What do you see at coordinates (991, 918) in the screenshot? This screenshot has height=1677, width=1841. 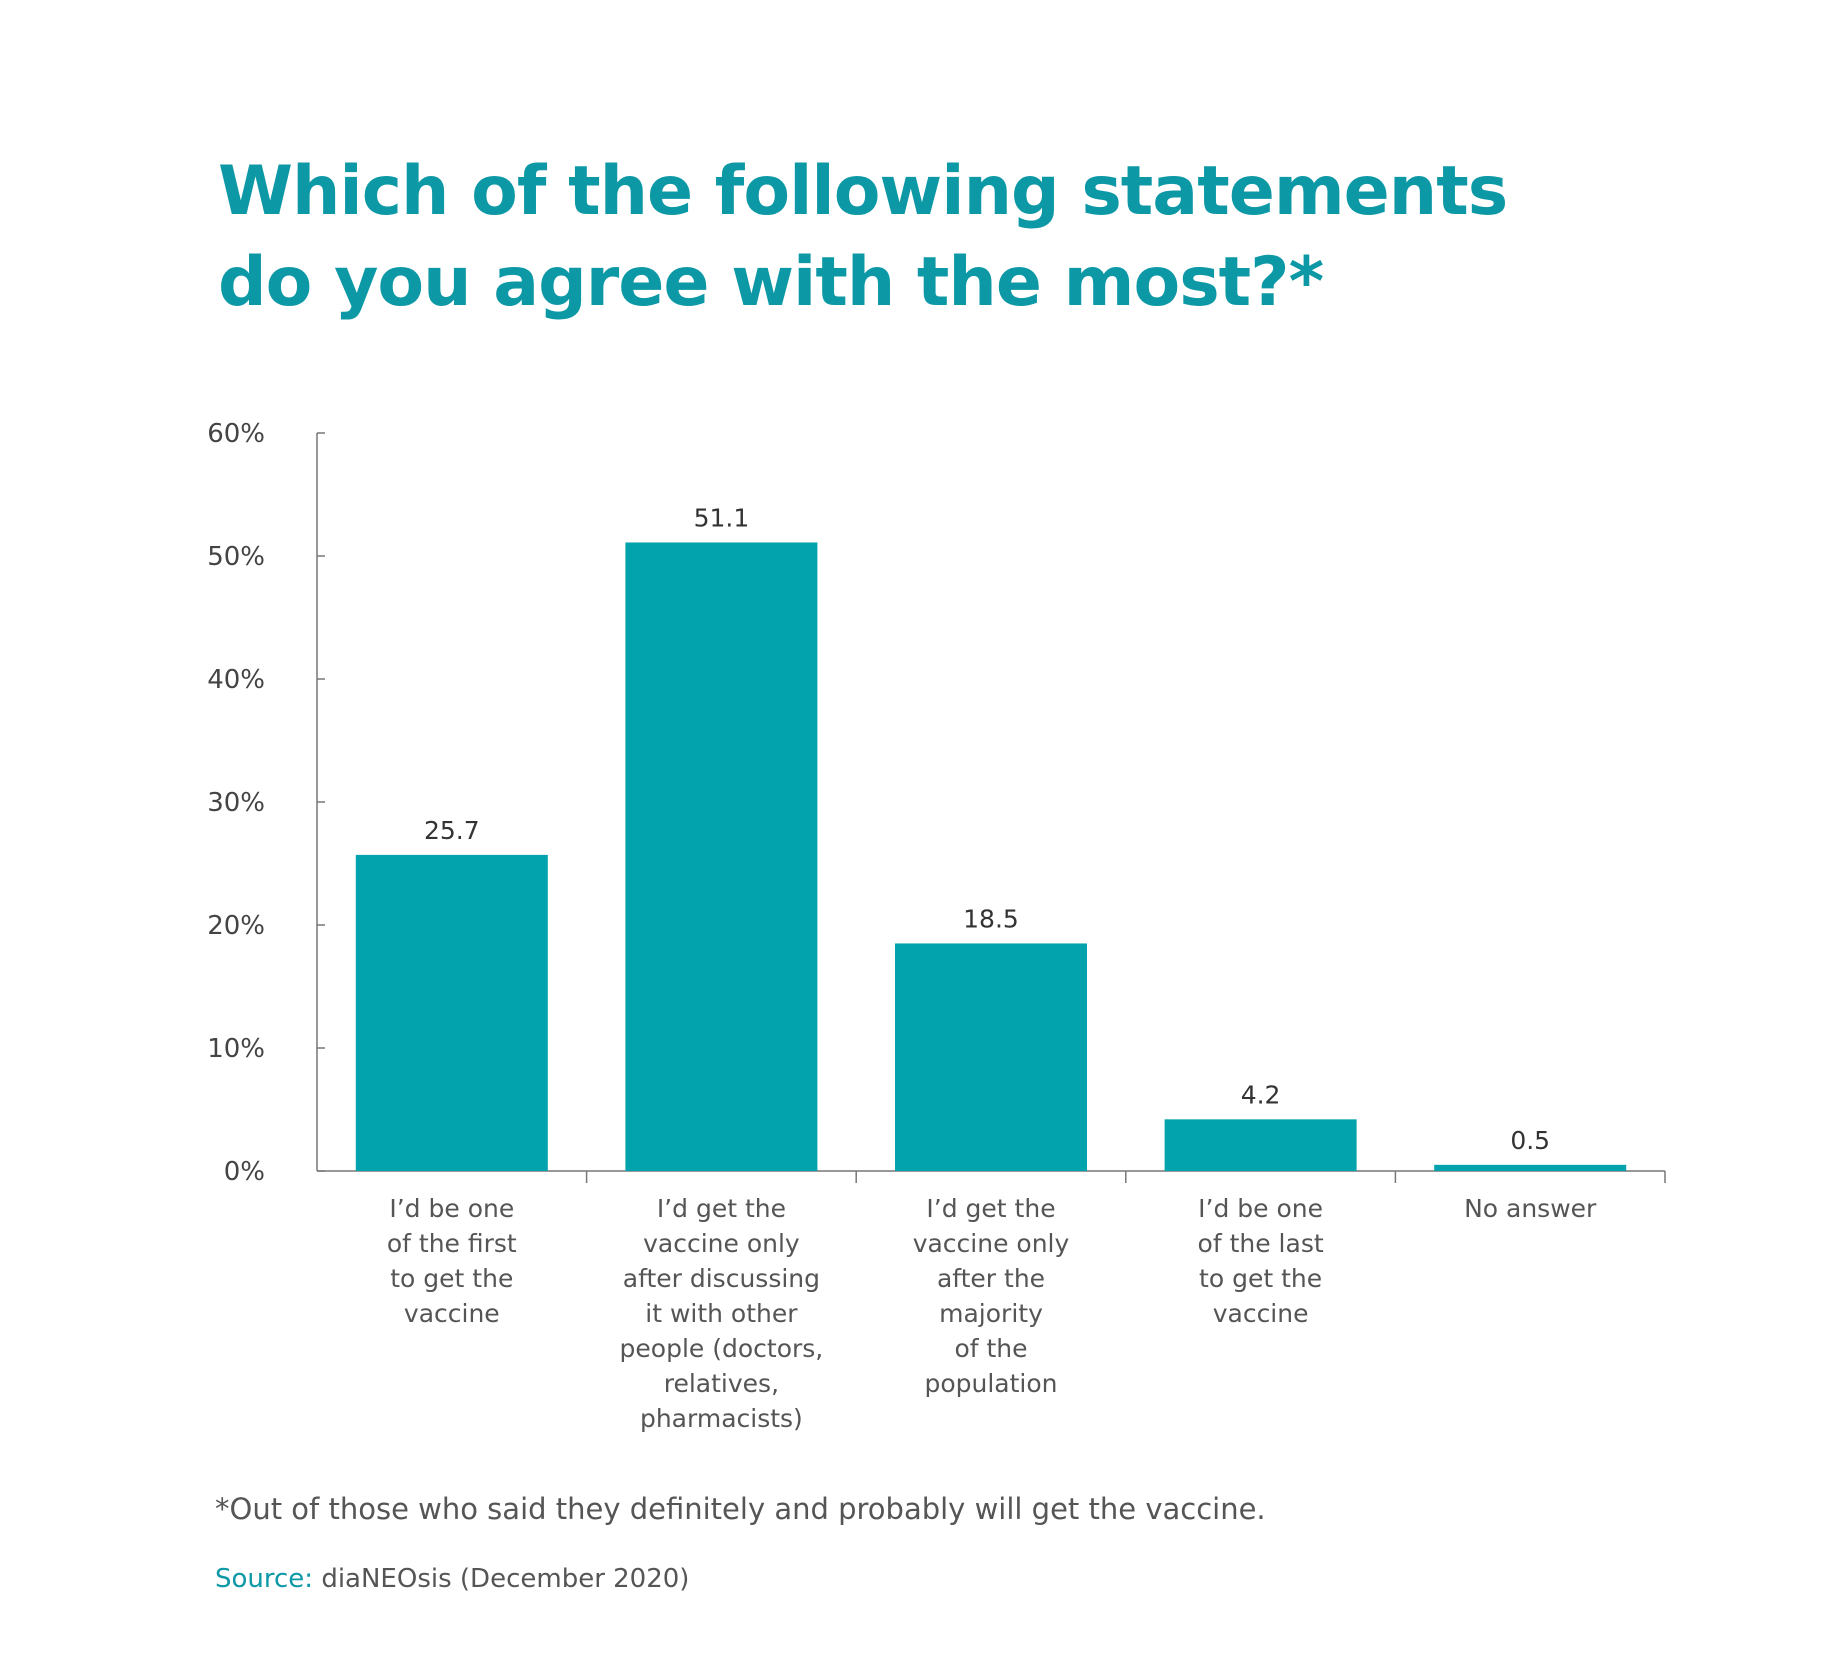 I see `value-label: 18.5` at bounding box center [991, 918].